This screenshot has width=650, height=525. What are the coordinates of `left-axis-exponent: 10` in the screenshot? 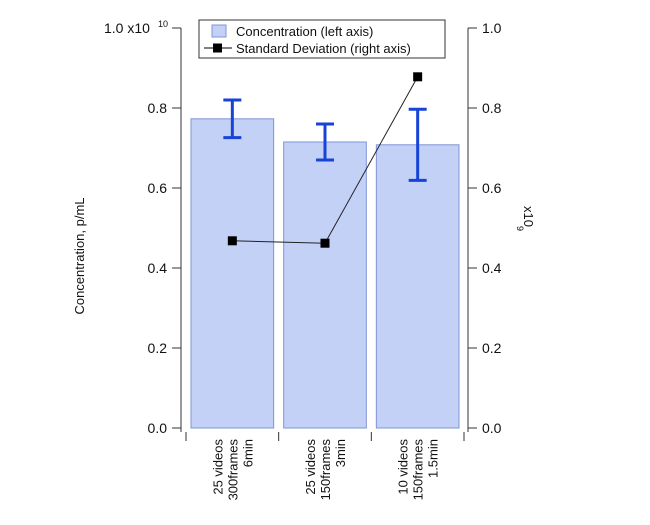 It's located at (163, 24).